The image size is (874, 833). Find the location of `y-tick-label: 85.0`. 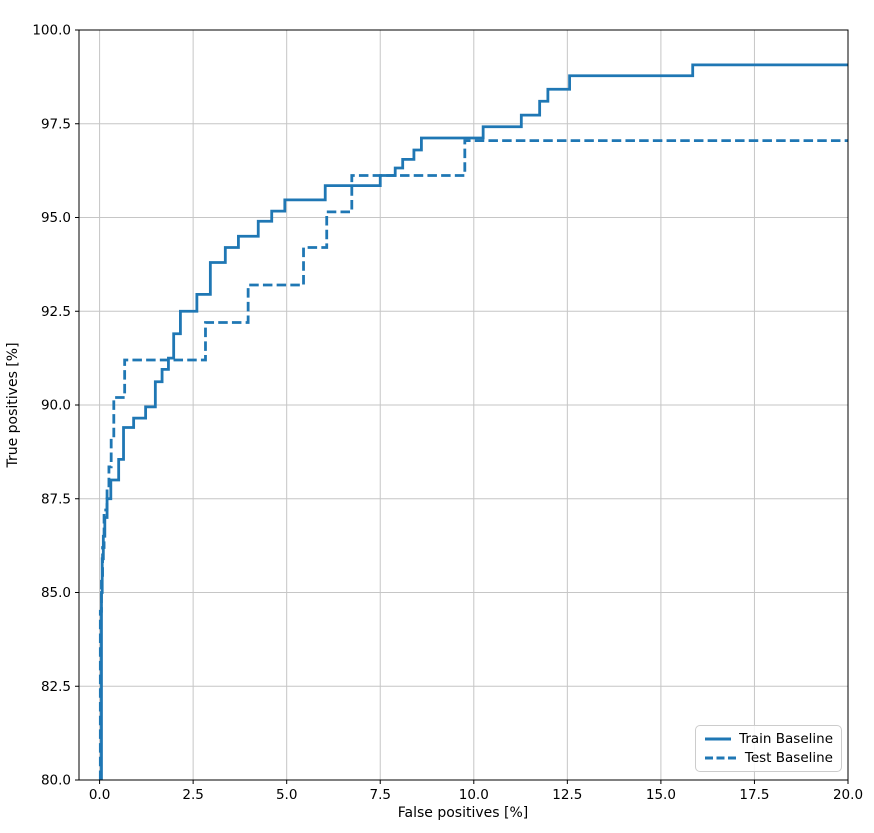

y-tick-label: 85.0 is located at coordinates (56, 593).